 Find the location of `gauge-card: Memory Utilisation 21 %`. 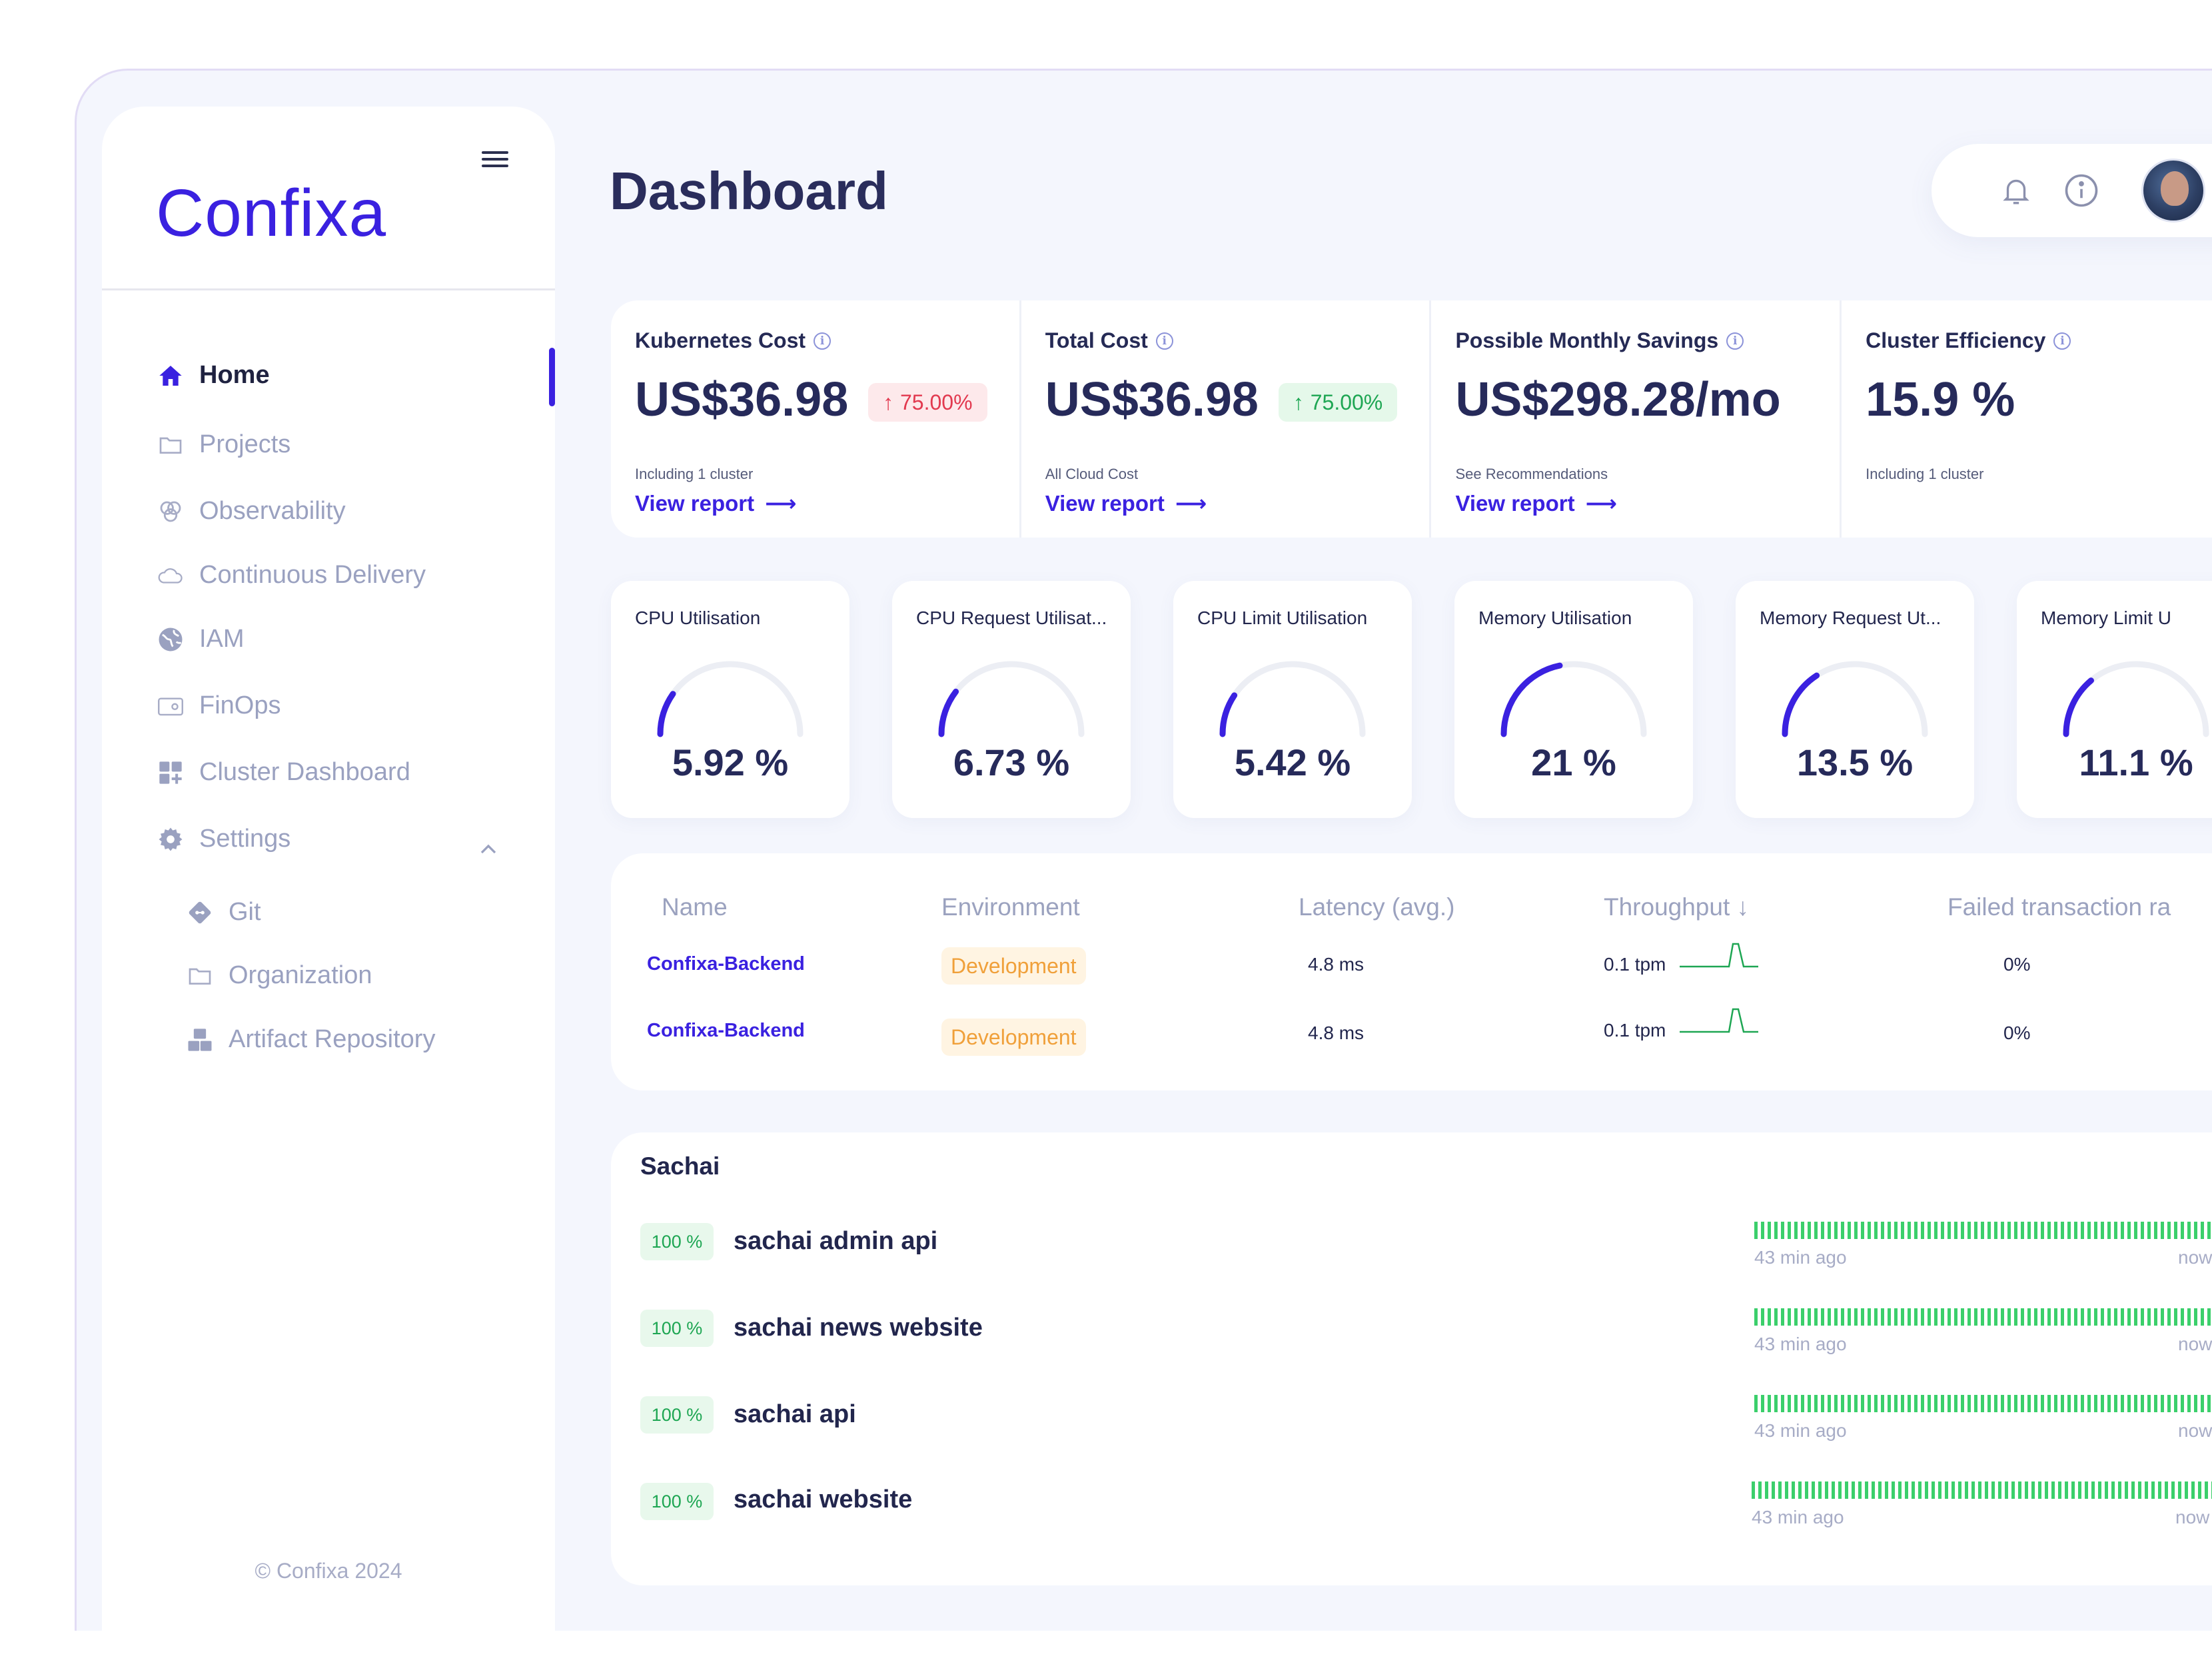

gauge-card: Memory Utilisation 21 % is located at coordinates (1573, 699).